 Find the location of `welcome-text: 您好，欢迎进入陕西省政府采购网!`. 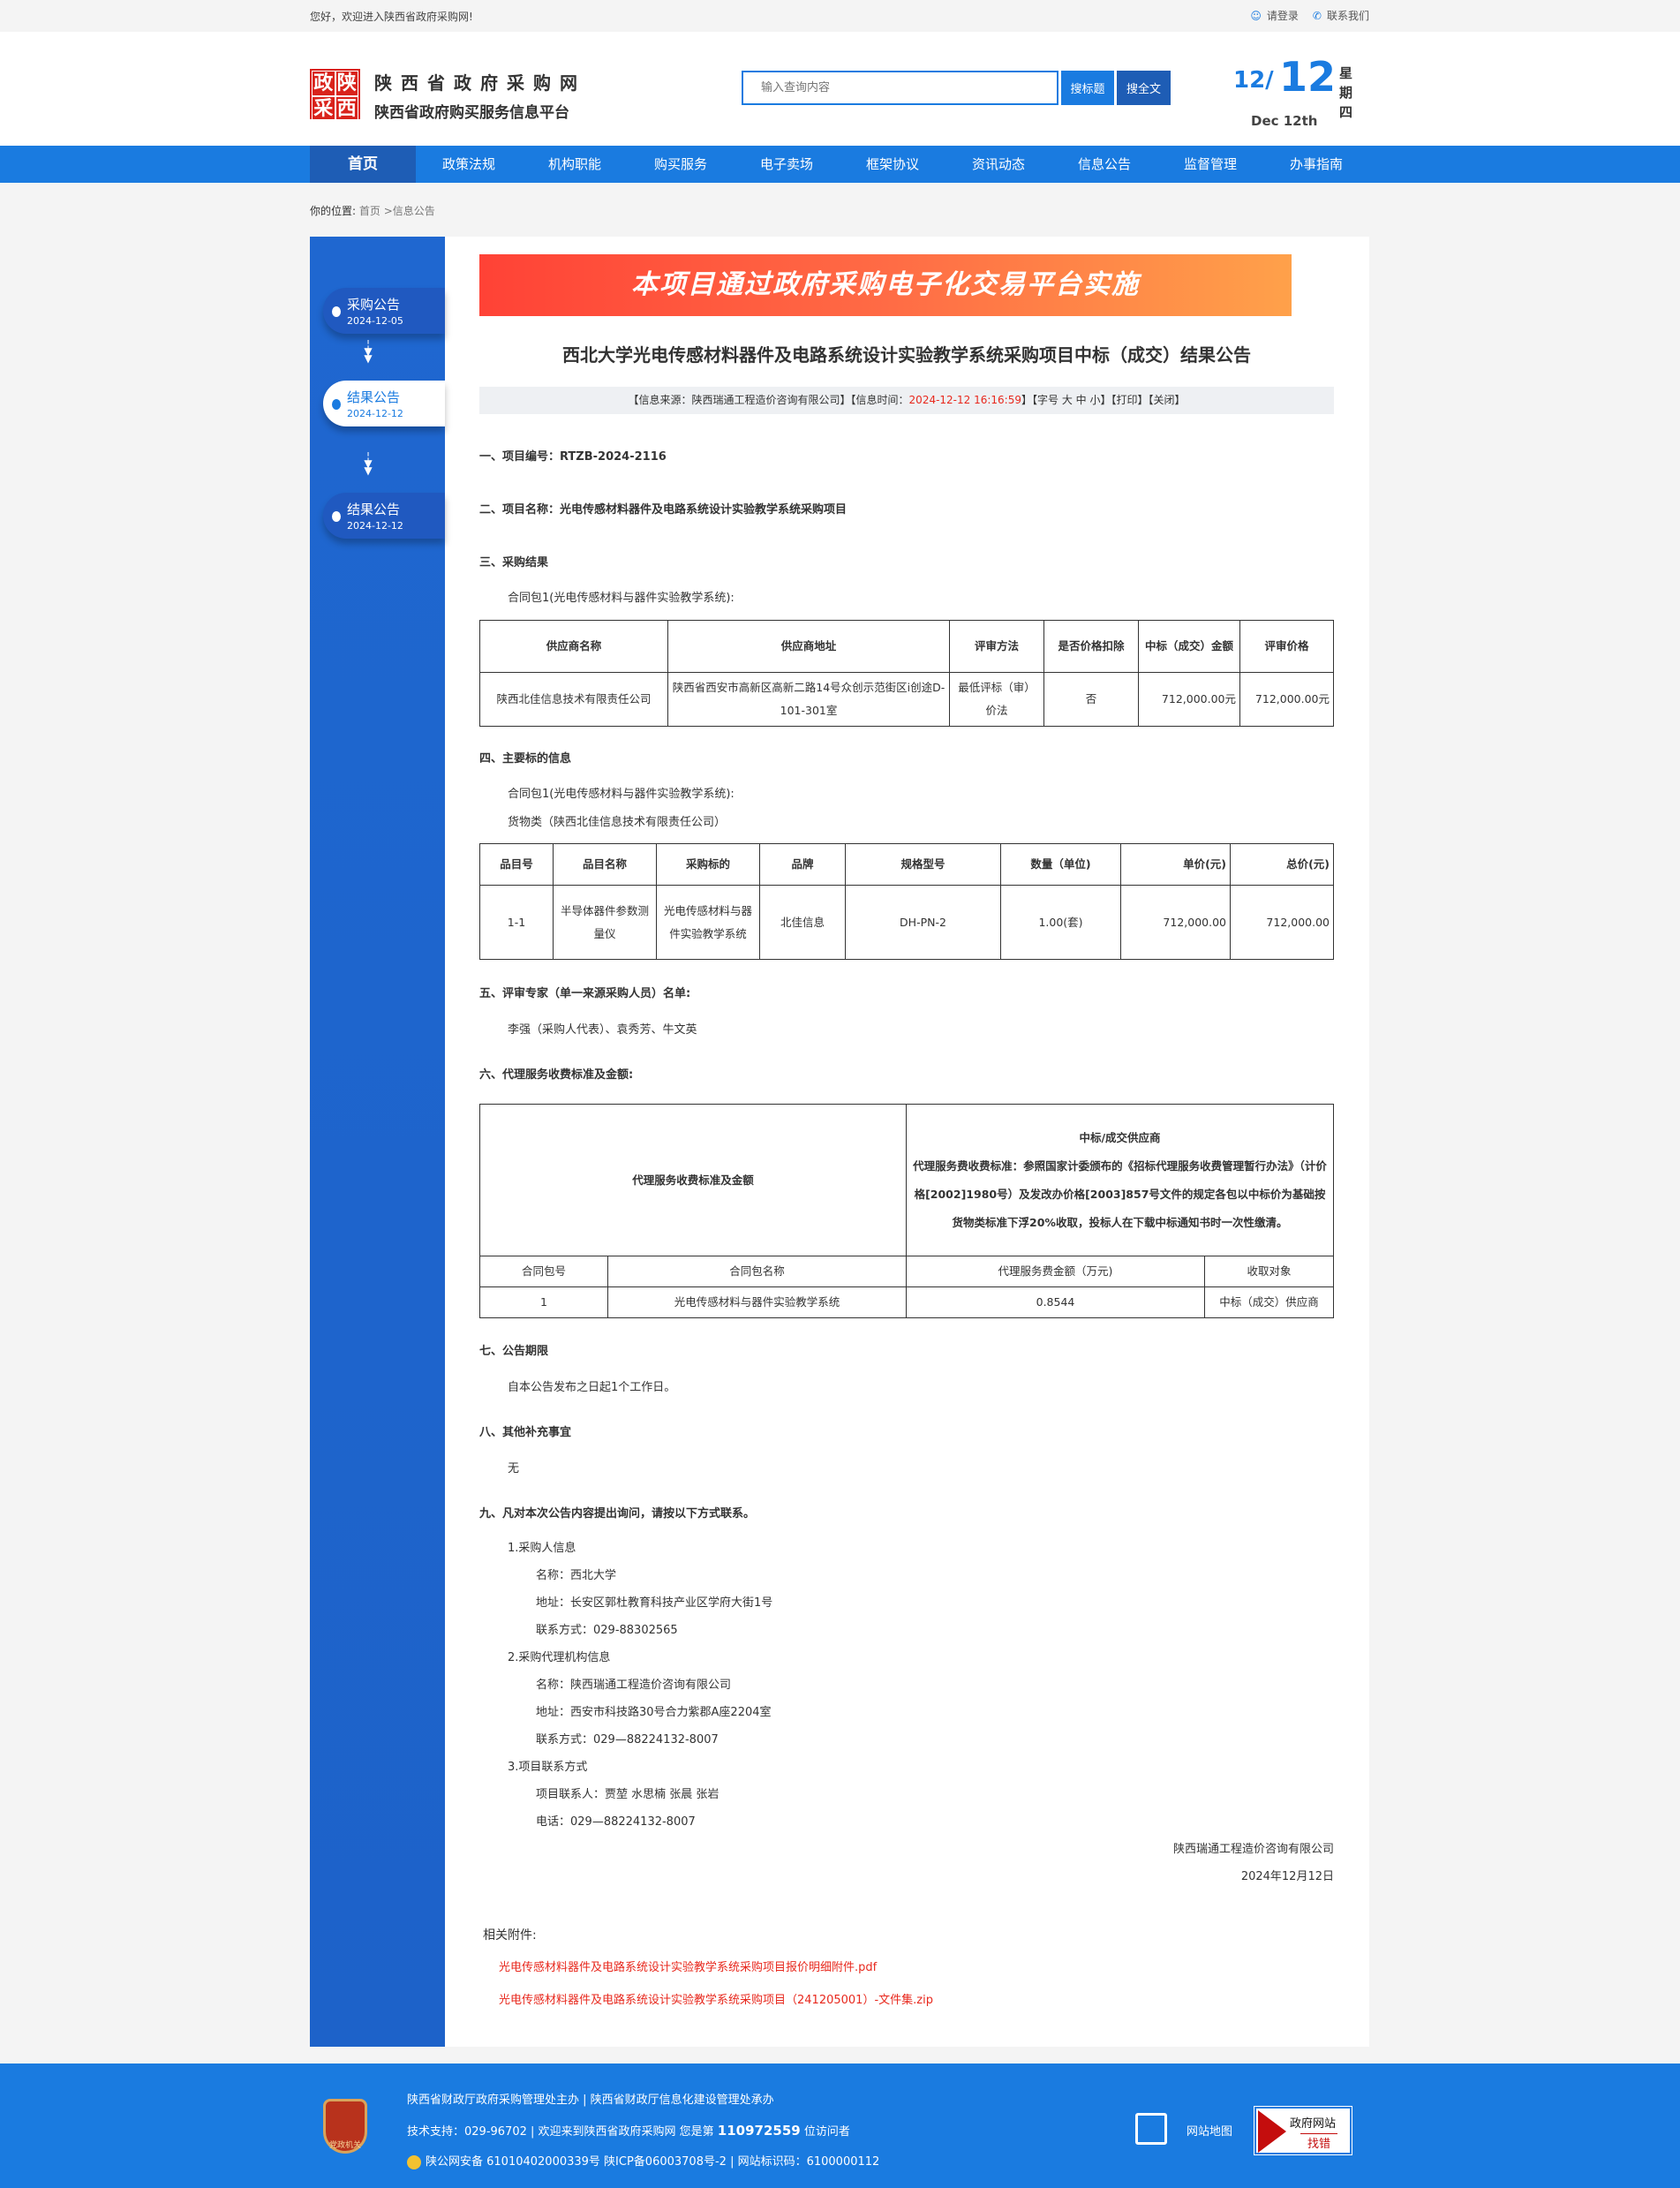

welcome-text: 您好，欢迎进入陕西省政府采购网! is located at coordinates (391, 17).